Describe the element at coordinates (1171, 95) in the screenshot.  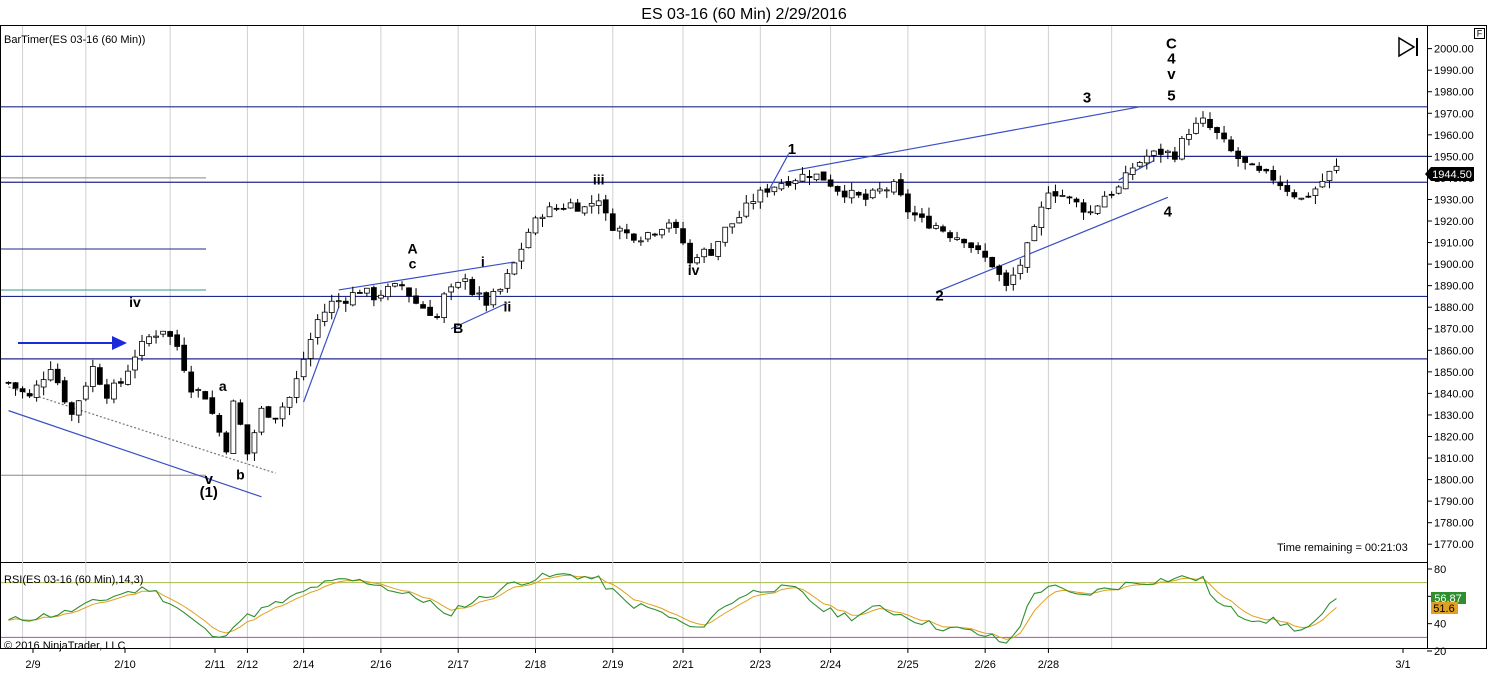
I see `wave-label-19: 5` at that location.